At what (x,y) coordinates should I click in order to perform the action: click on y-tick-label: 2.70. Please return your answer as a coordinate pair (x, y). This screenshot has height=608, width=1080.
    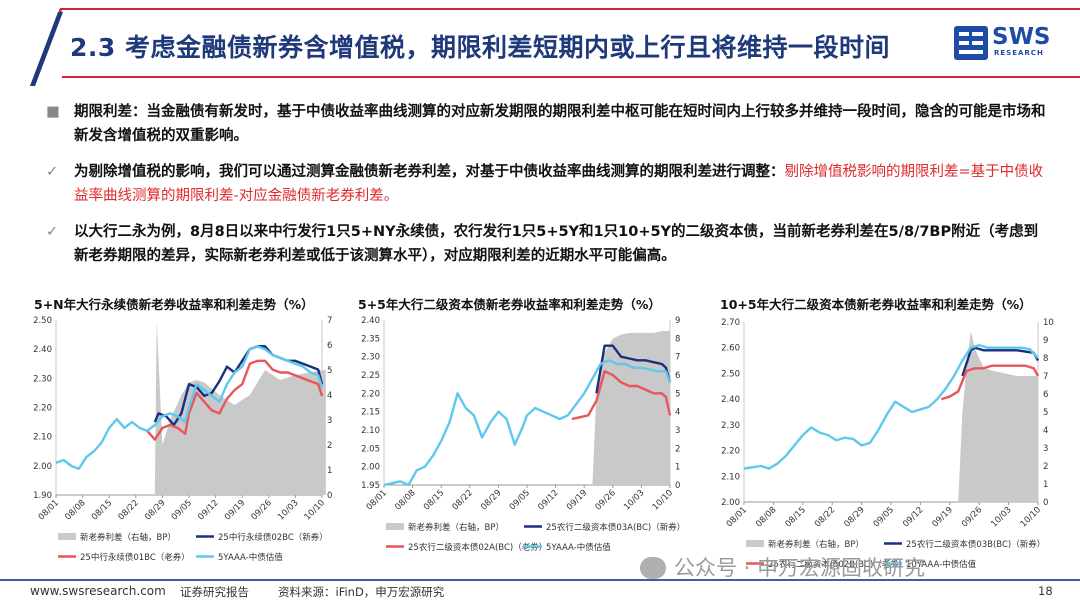
    Looking at the image, I should click on (730, 323).